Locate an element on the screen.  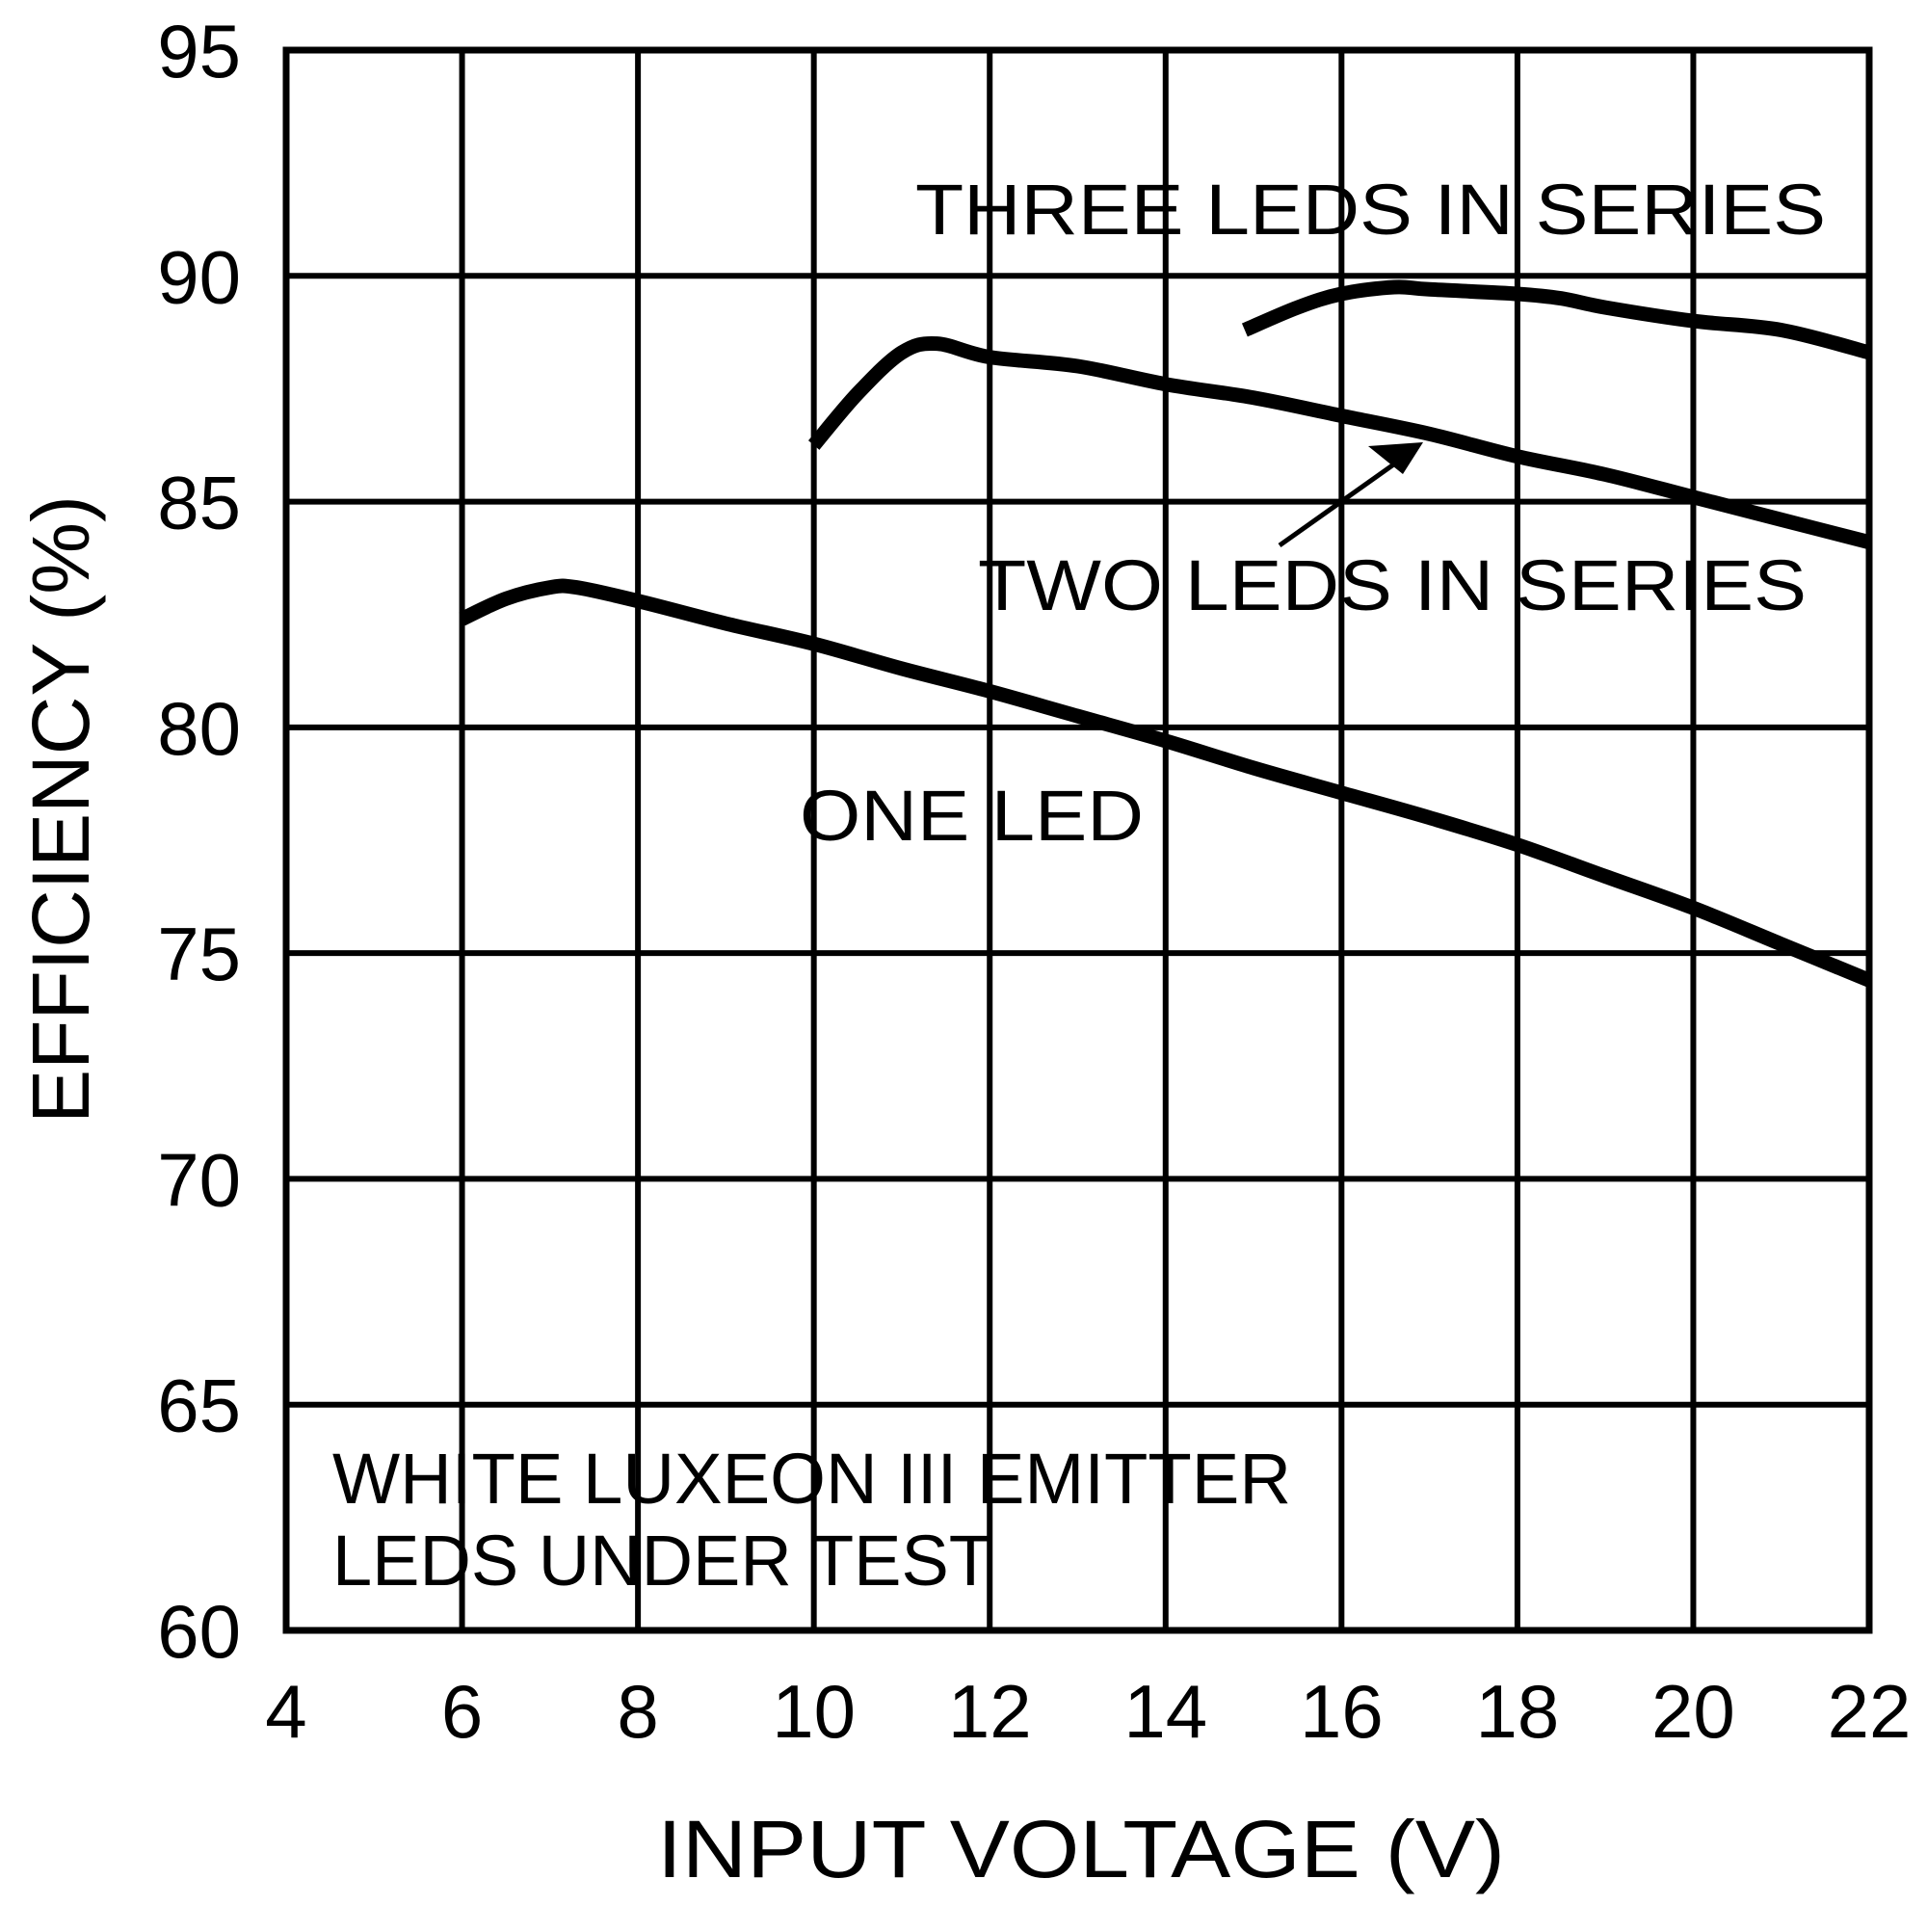
note-line-1: WHITE LUXEON III EMITTER is located at coordinates (812, 1479).